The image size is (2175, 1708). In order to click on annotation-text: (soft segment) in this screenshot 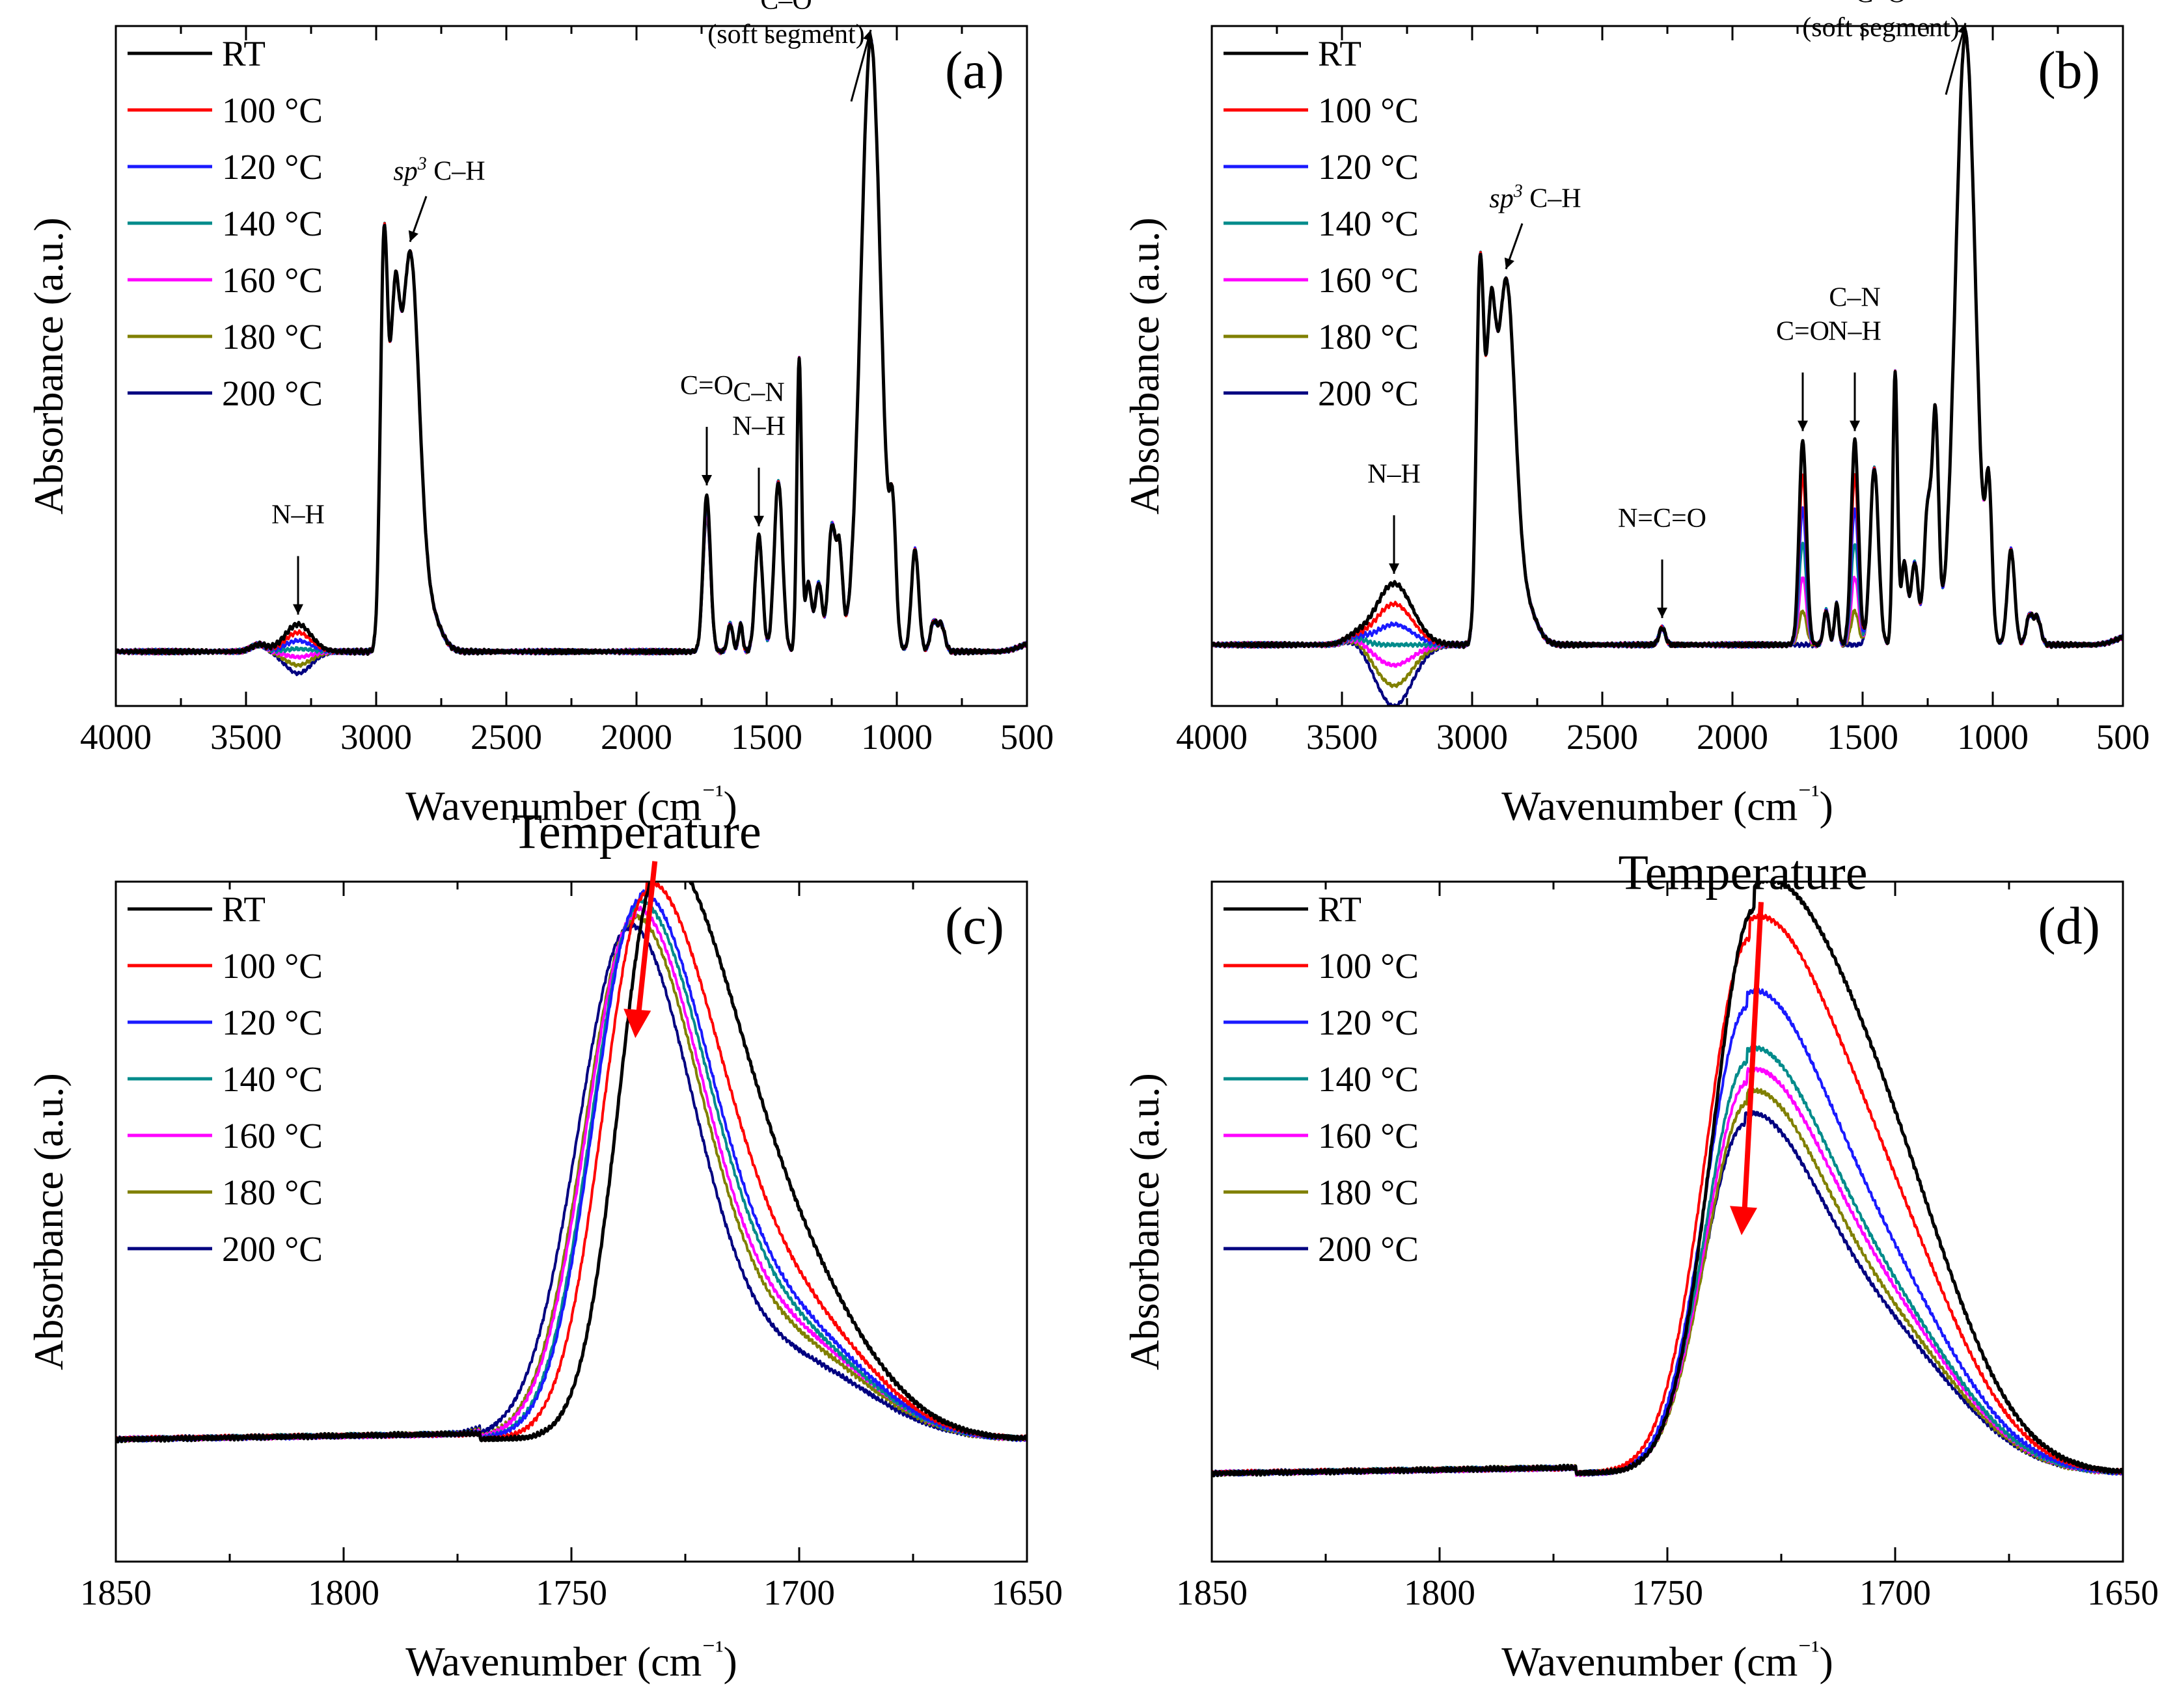, I will do `click(1880, 27)`.